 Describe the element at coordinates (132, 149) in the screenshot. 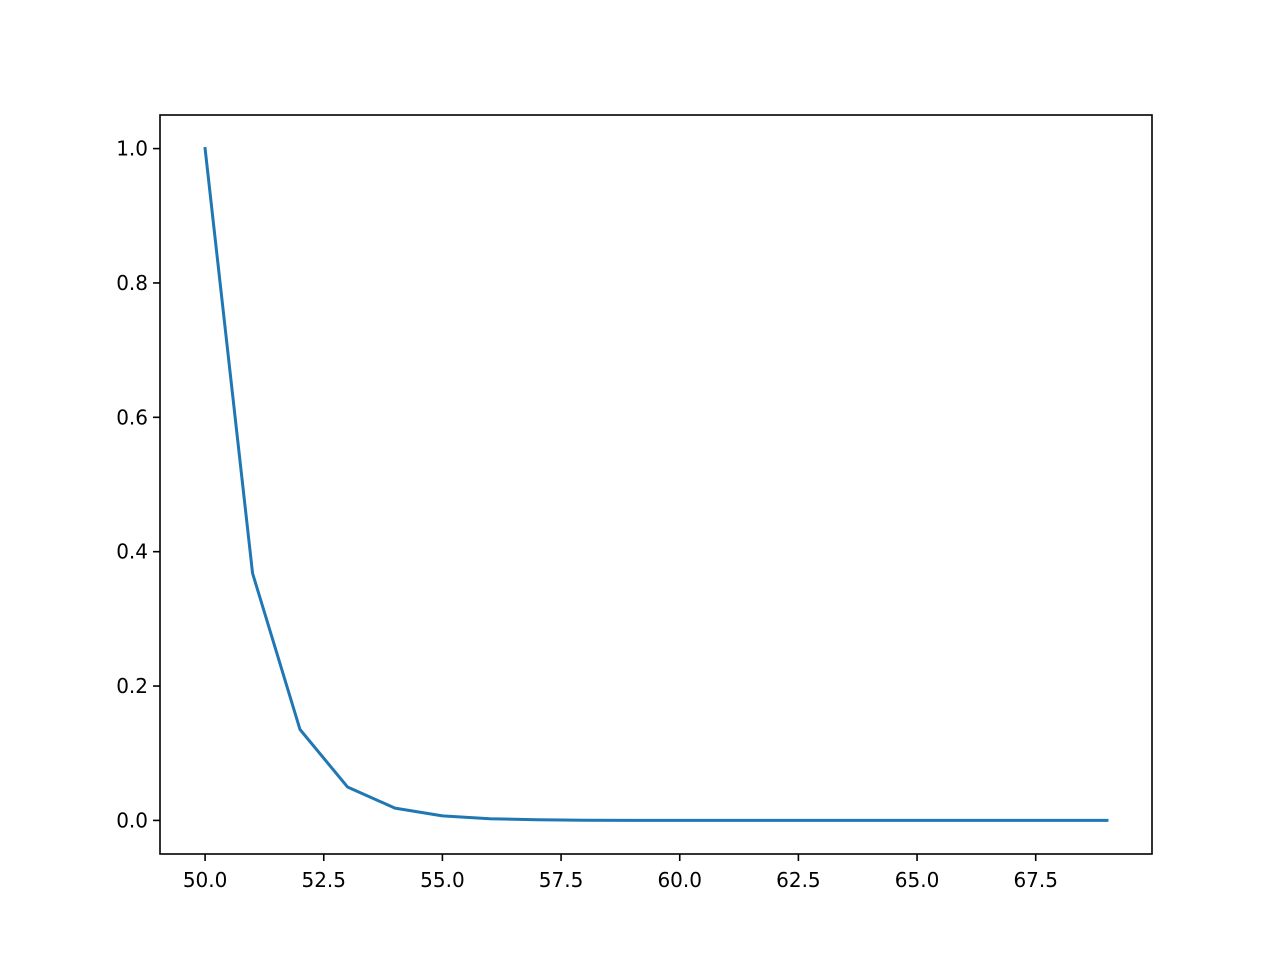

I see `y-tick-label: 1.0` at that location.